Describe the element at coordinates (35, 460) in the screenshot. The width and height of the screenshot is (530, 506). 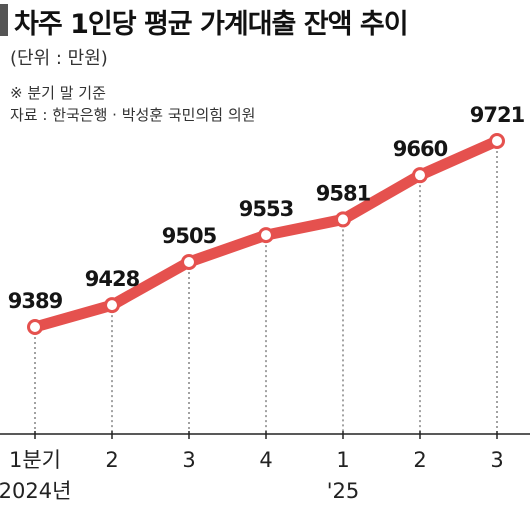
I see `x-tick-label-0: 1분기` at that location.